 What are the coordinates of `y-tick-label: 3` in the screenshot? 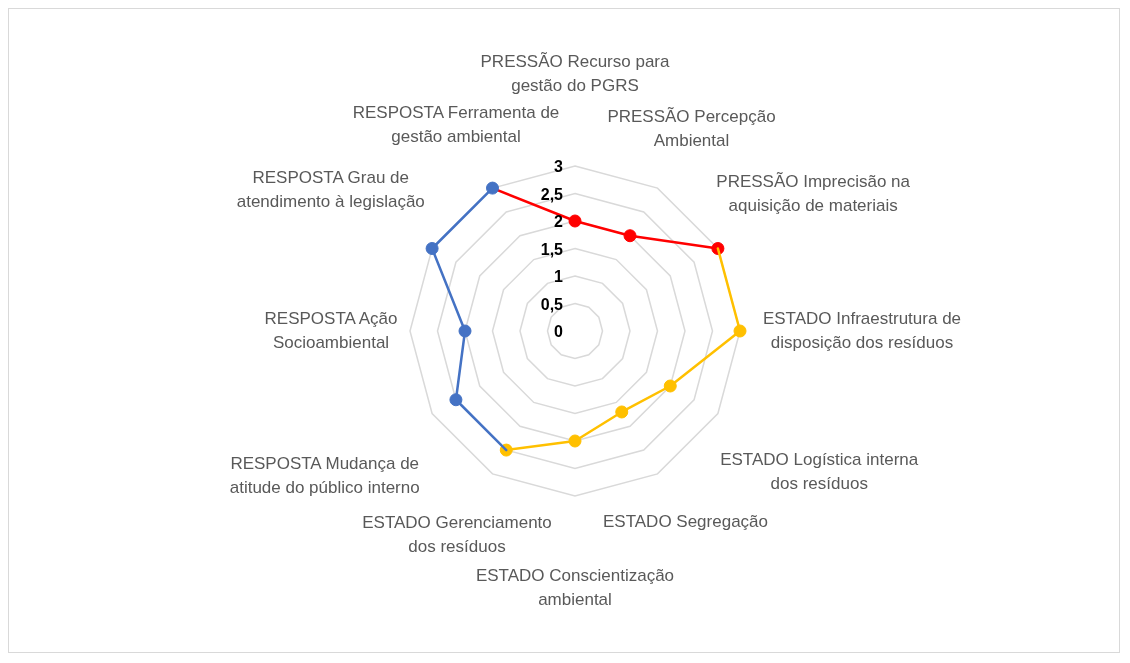 It's located at (559, 166).